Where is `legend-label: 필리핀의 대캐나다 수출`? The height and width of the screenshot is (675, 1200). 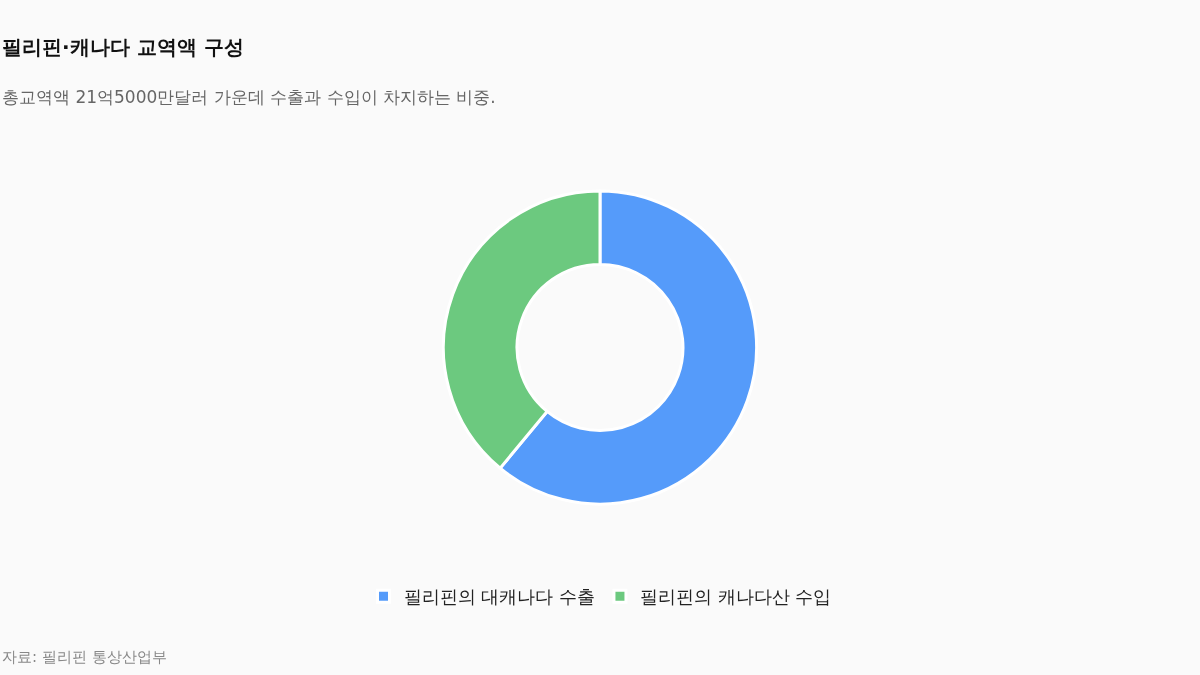
legend-label: 필리핀의 대캐나다 수출 is located at coordinates (499, 597).